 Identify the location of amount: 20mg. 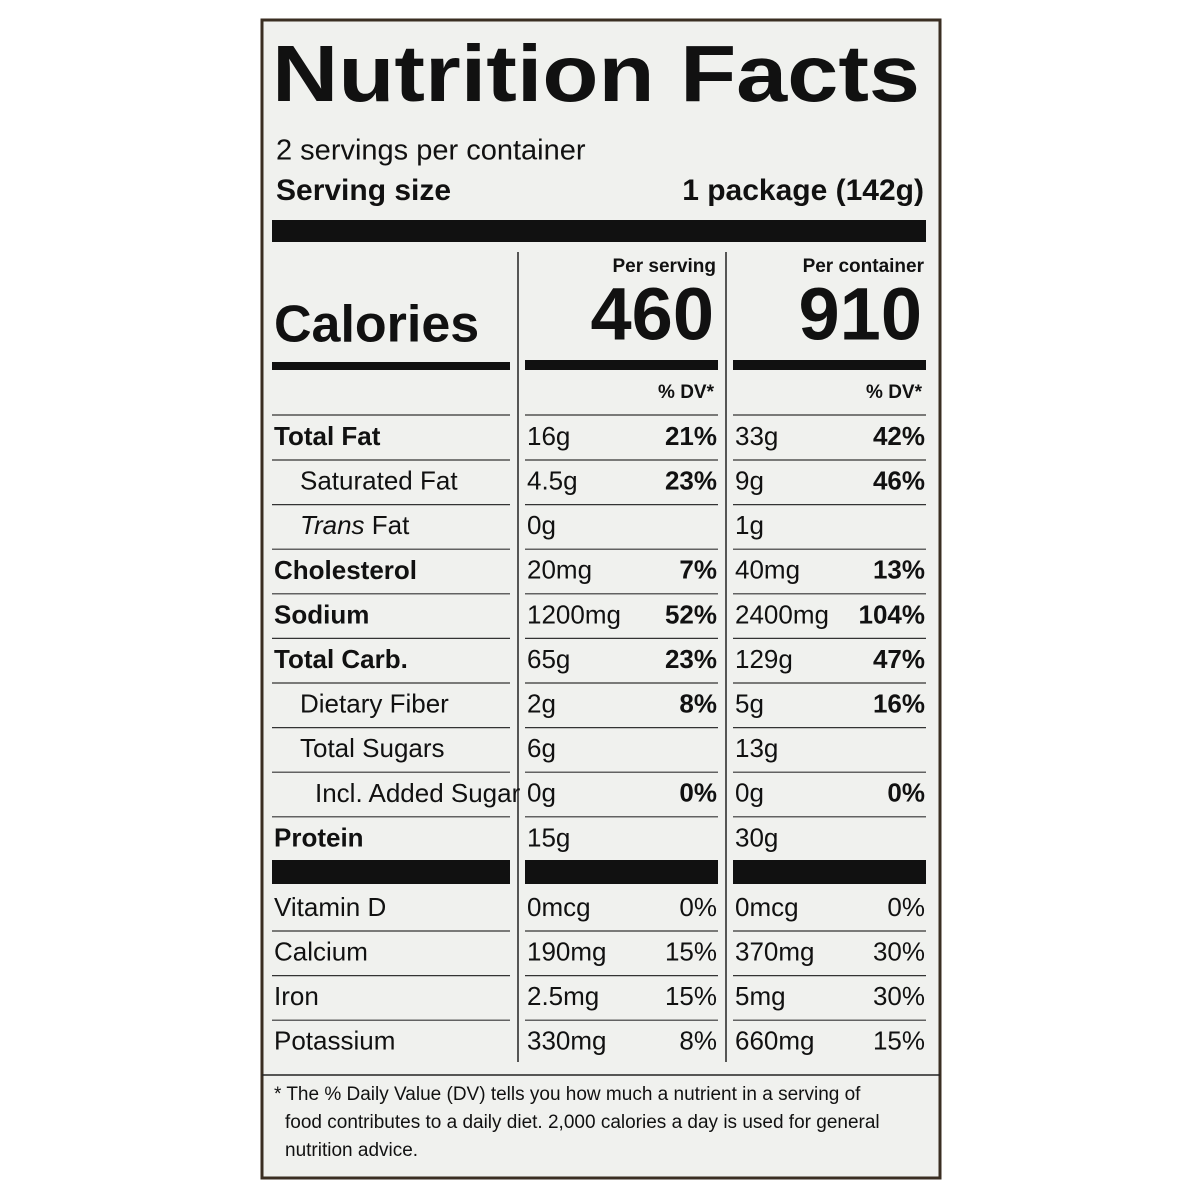
(559, 570).